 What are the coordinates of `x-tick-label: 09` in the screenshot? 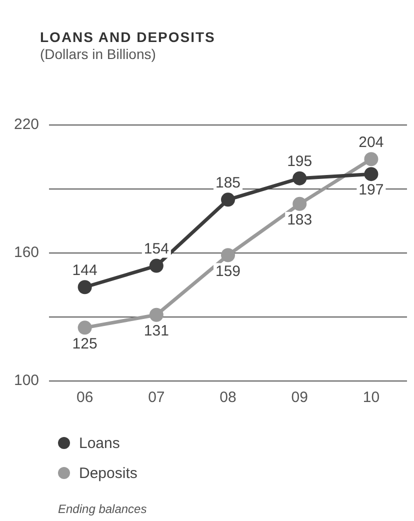 It's located at (299, 397).